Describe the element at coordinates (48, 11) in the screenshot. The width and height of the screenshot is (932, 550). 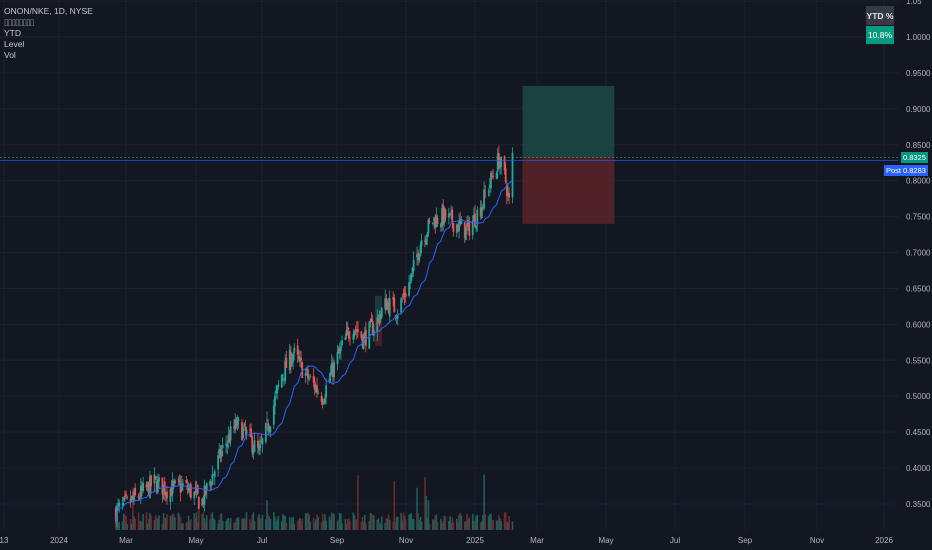
I see `symbol-label: ONON/NKE, 1D, NYSE` at that location.